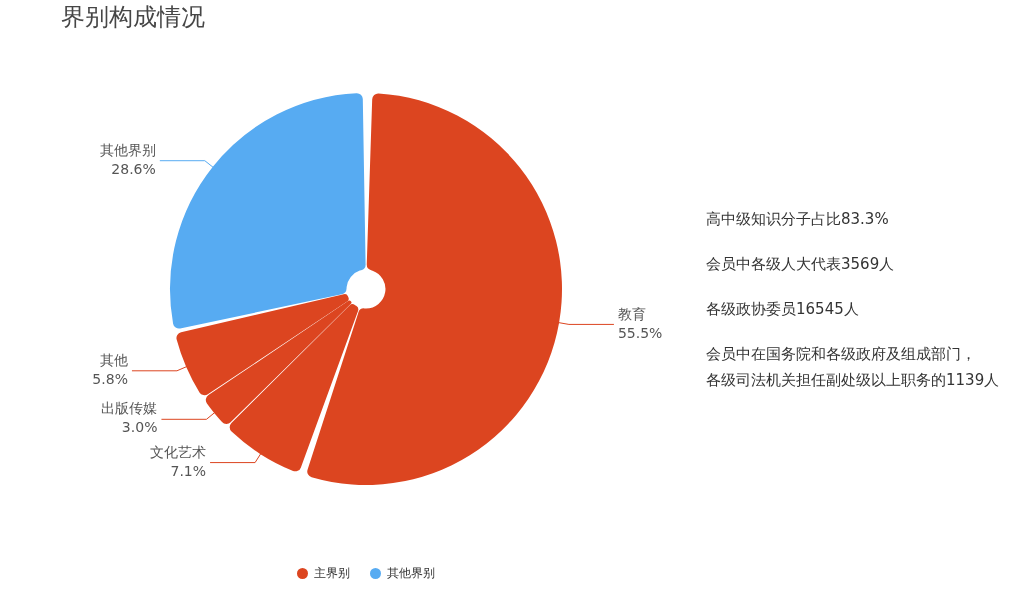 This screenshot has width=1017, height=592. I want to click on data-label: 55.5%, so click(640, 332).